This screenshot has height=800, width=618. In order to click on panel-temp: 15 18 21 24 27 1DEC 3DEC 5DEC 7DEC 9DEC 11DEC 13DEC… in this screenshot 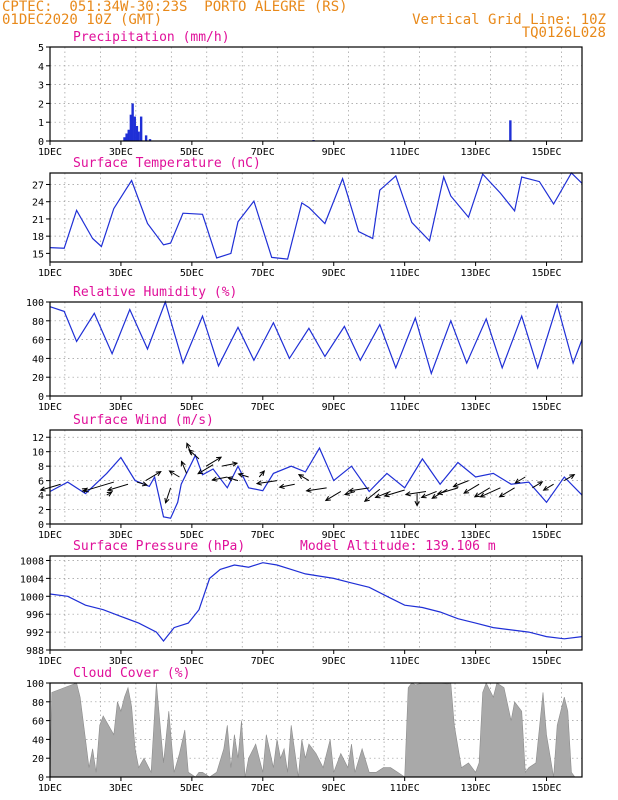, I will do `click(307, 217)`.